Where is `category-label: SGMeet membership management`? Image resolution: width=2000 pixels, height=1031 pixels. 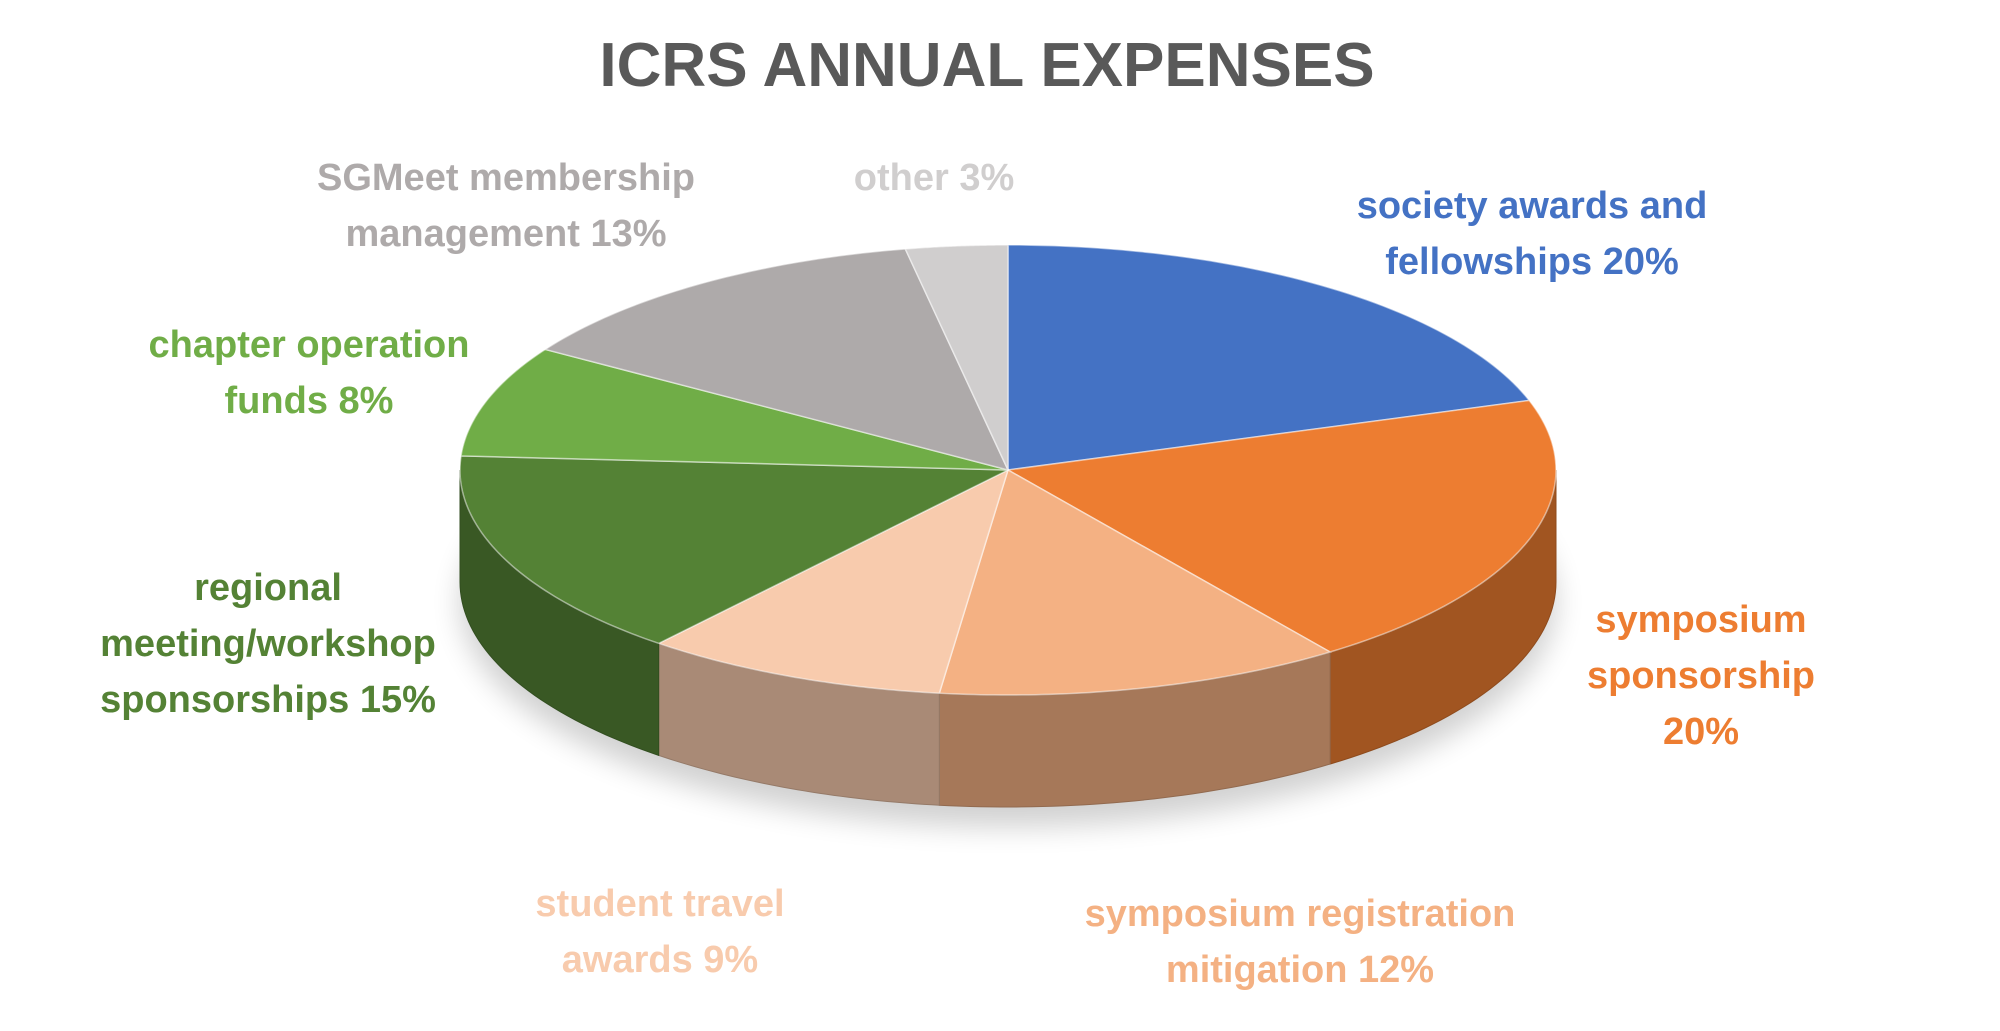
category-label: SGMeet membership management is located at coordinates (506, 206).